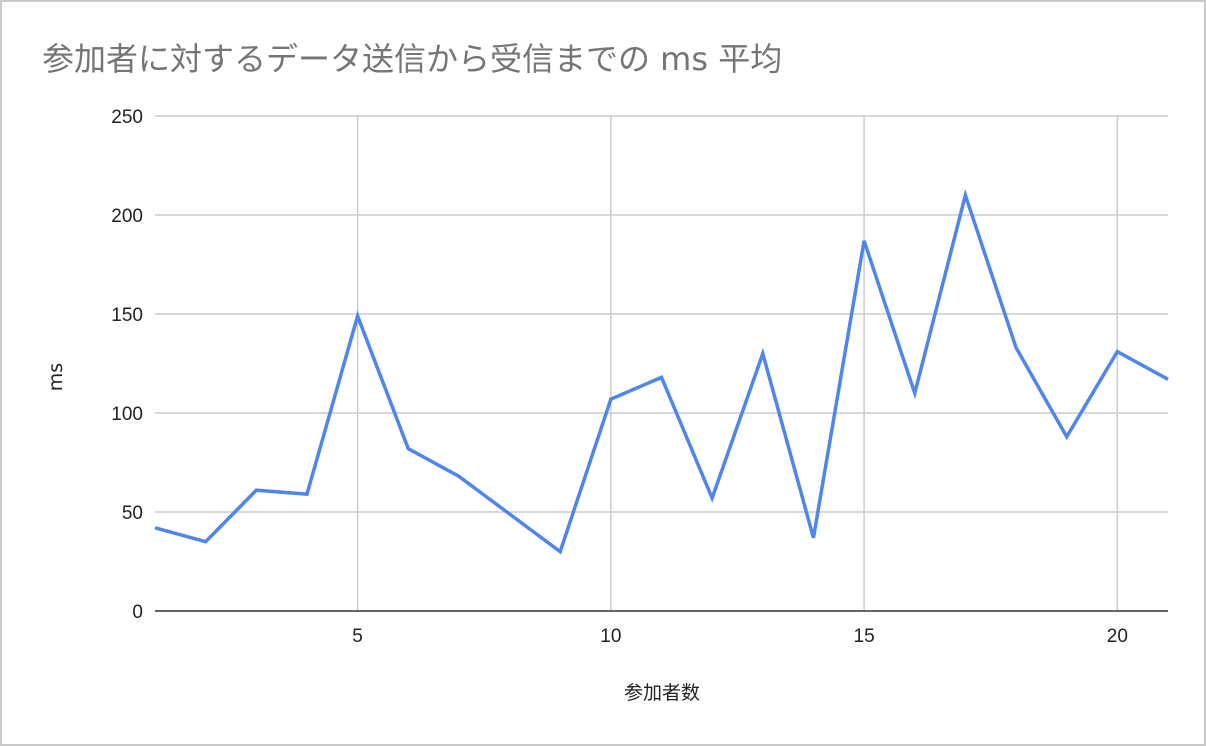  What do you see at coordinates (132, 513) in the screenshot?
I see `y-tick-label: 50` at bounding box center [132, 513].